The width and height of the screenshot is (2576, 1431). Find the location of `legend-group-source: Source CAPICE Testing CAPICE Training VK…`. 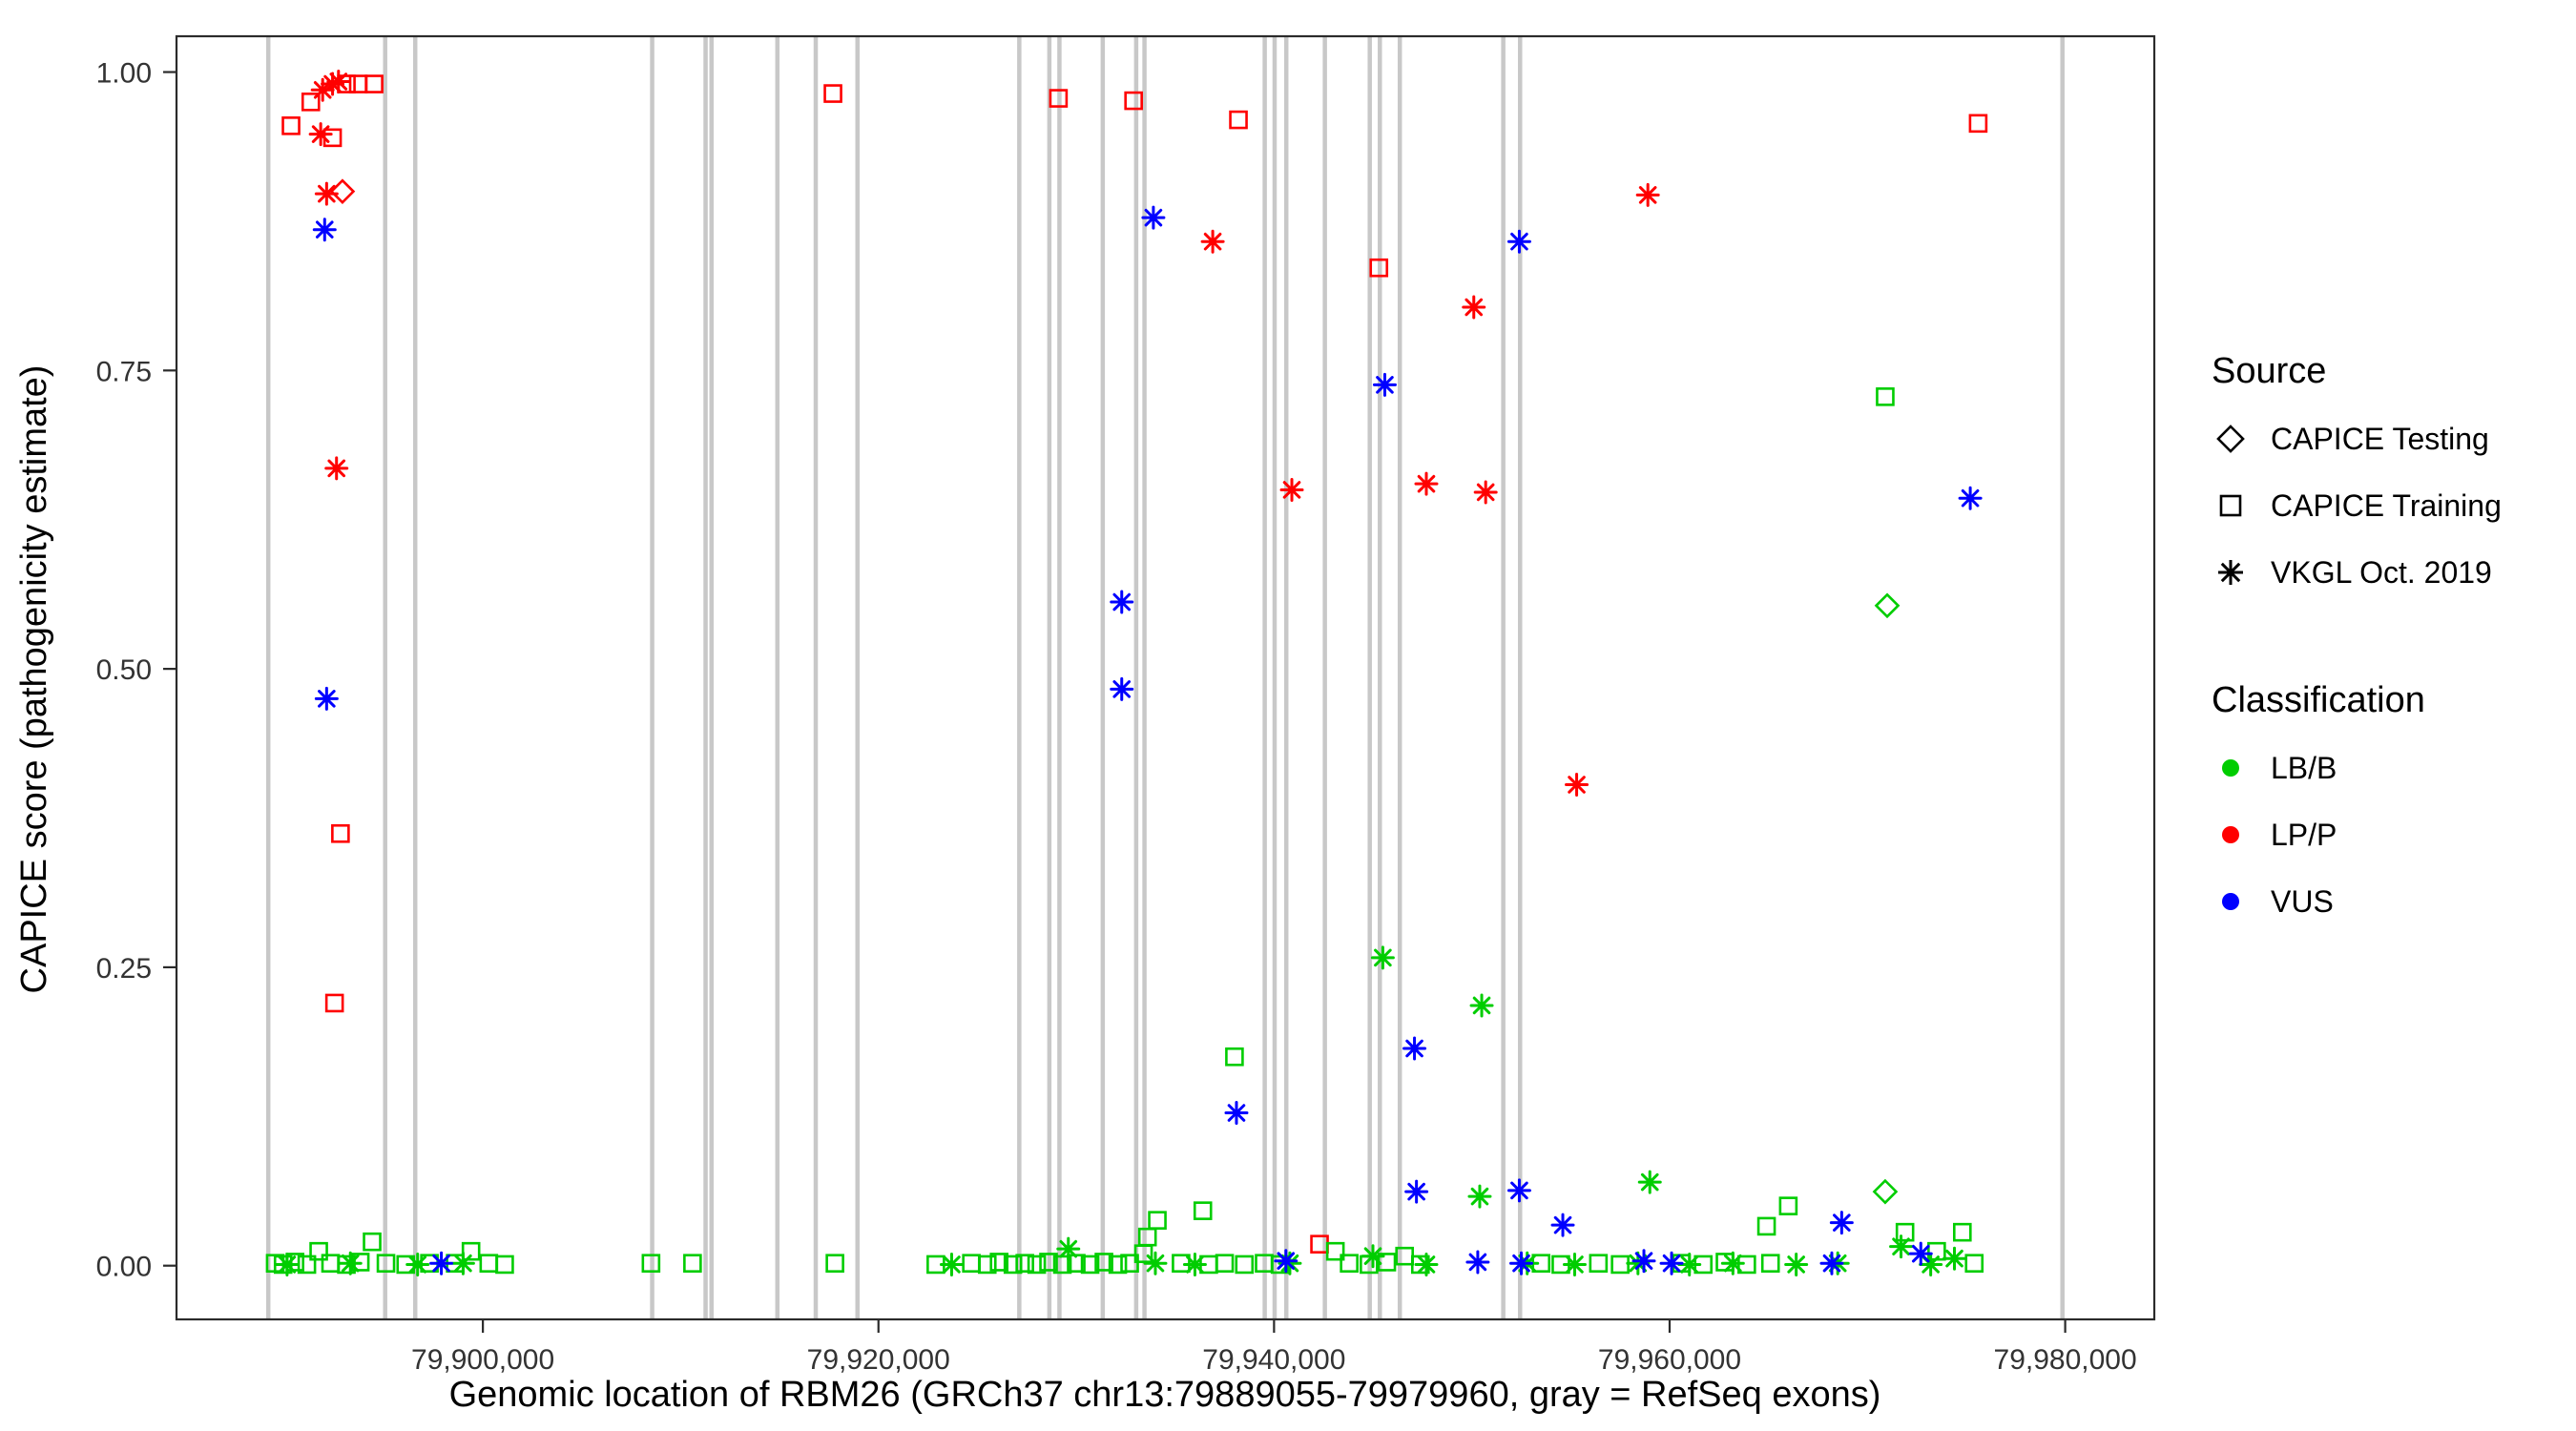

legend-group-source: Source CAPICE Testing CAPICE Training VK… is located at coordinates (2357, 478).